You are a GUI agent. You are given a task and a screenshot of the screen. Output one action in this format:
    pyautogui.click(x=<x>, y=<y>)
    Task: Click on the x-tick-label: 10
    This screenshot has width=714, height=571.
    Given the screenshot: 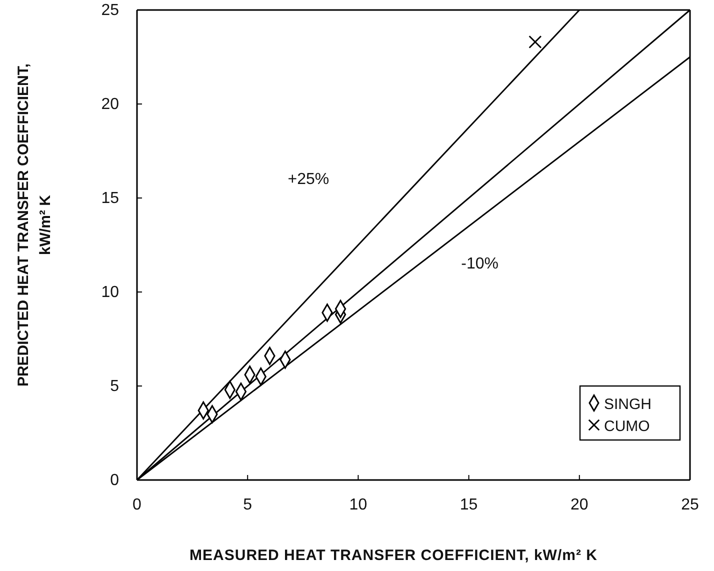 What is the action you would take?
    pyautogui.click(x=358, y=505)
    